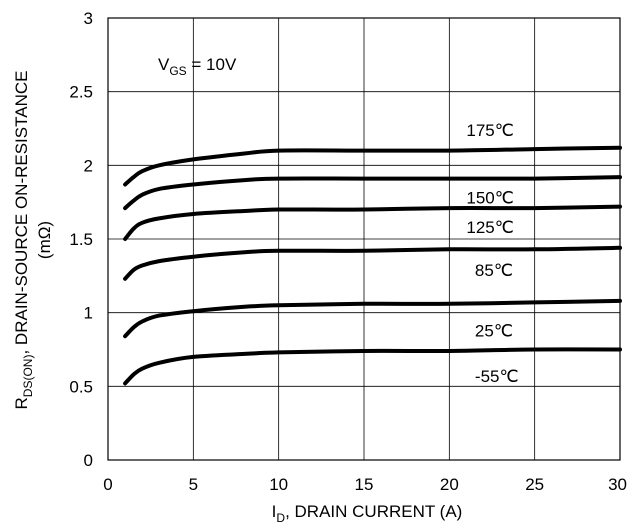  What do you see at coordinates (494, 330) in the screenshot?
I see `series-label-4: 25℃` at bounding box center [494, 330].